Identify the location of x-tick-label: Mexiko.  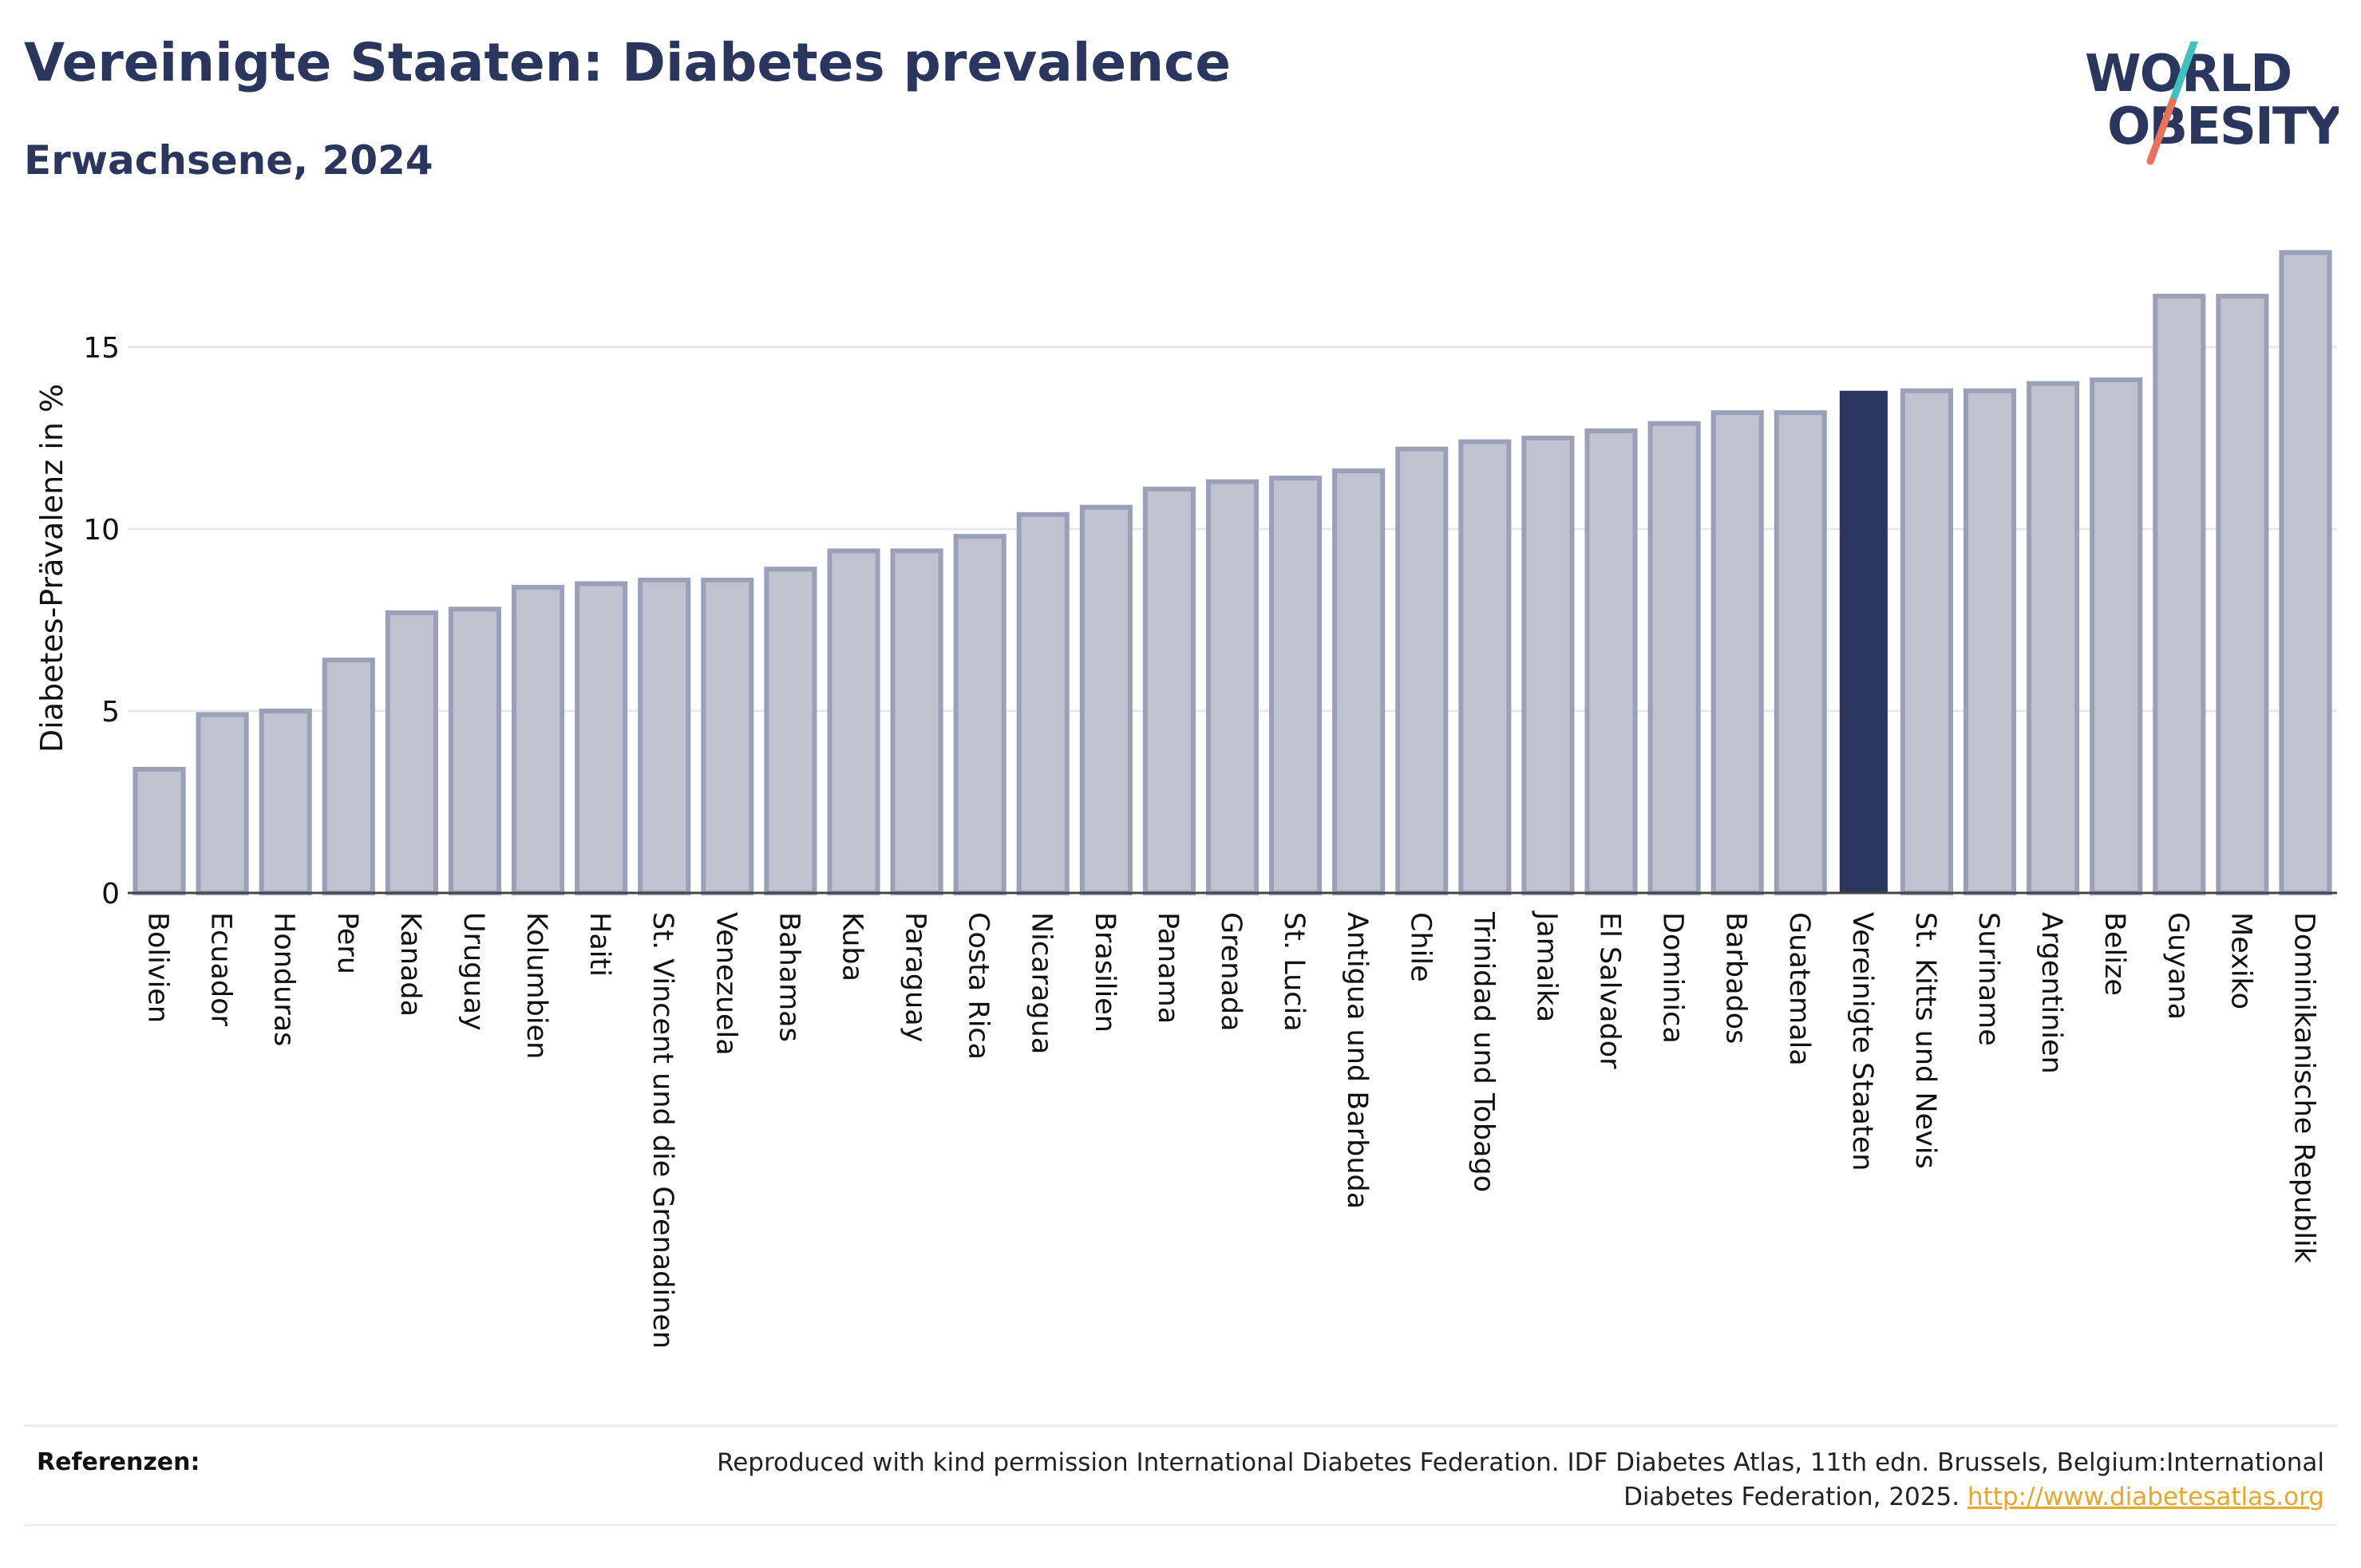
(2240, 960).